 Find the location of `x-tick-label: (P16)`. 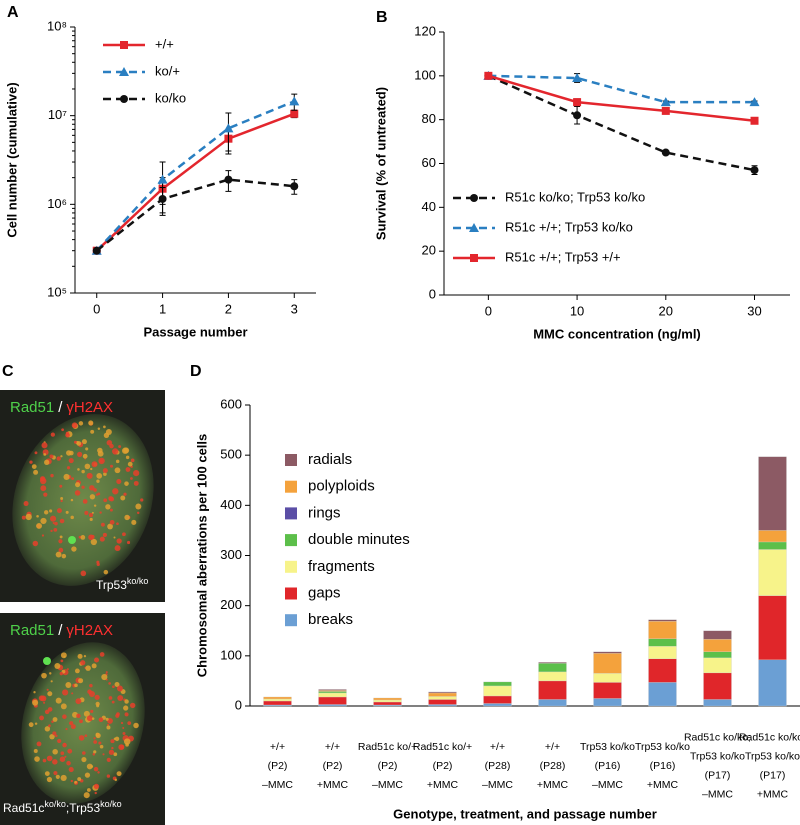

x-tick-label: (P16) is located at coordinates (663, 766).